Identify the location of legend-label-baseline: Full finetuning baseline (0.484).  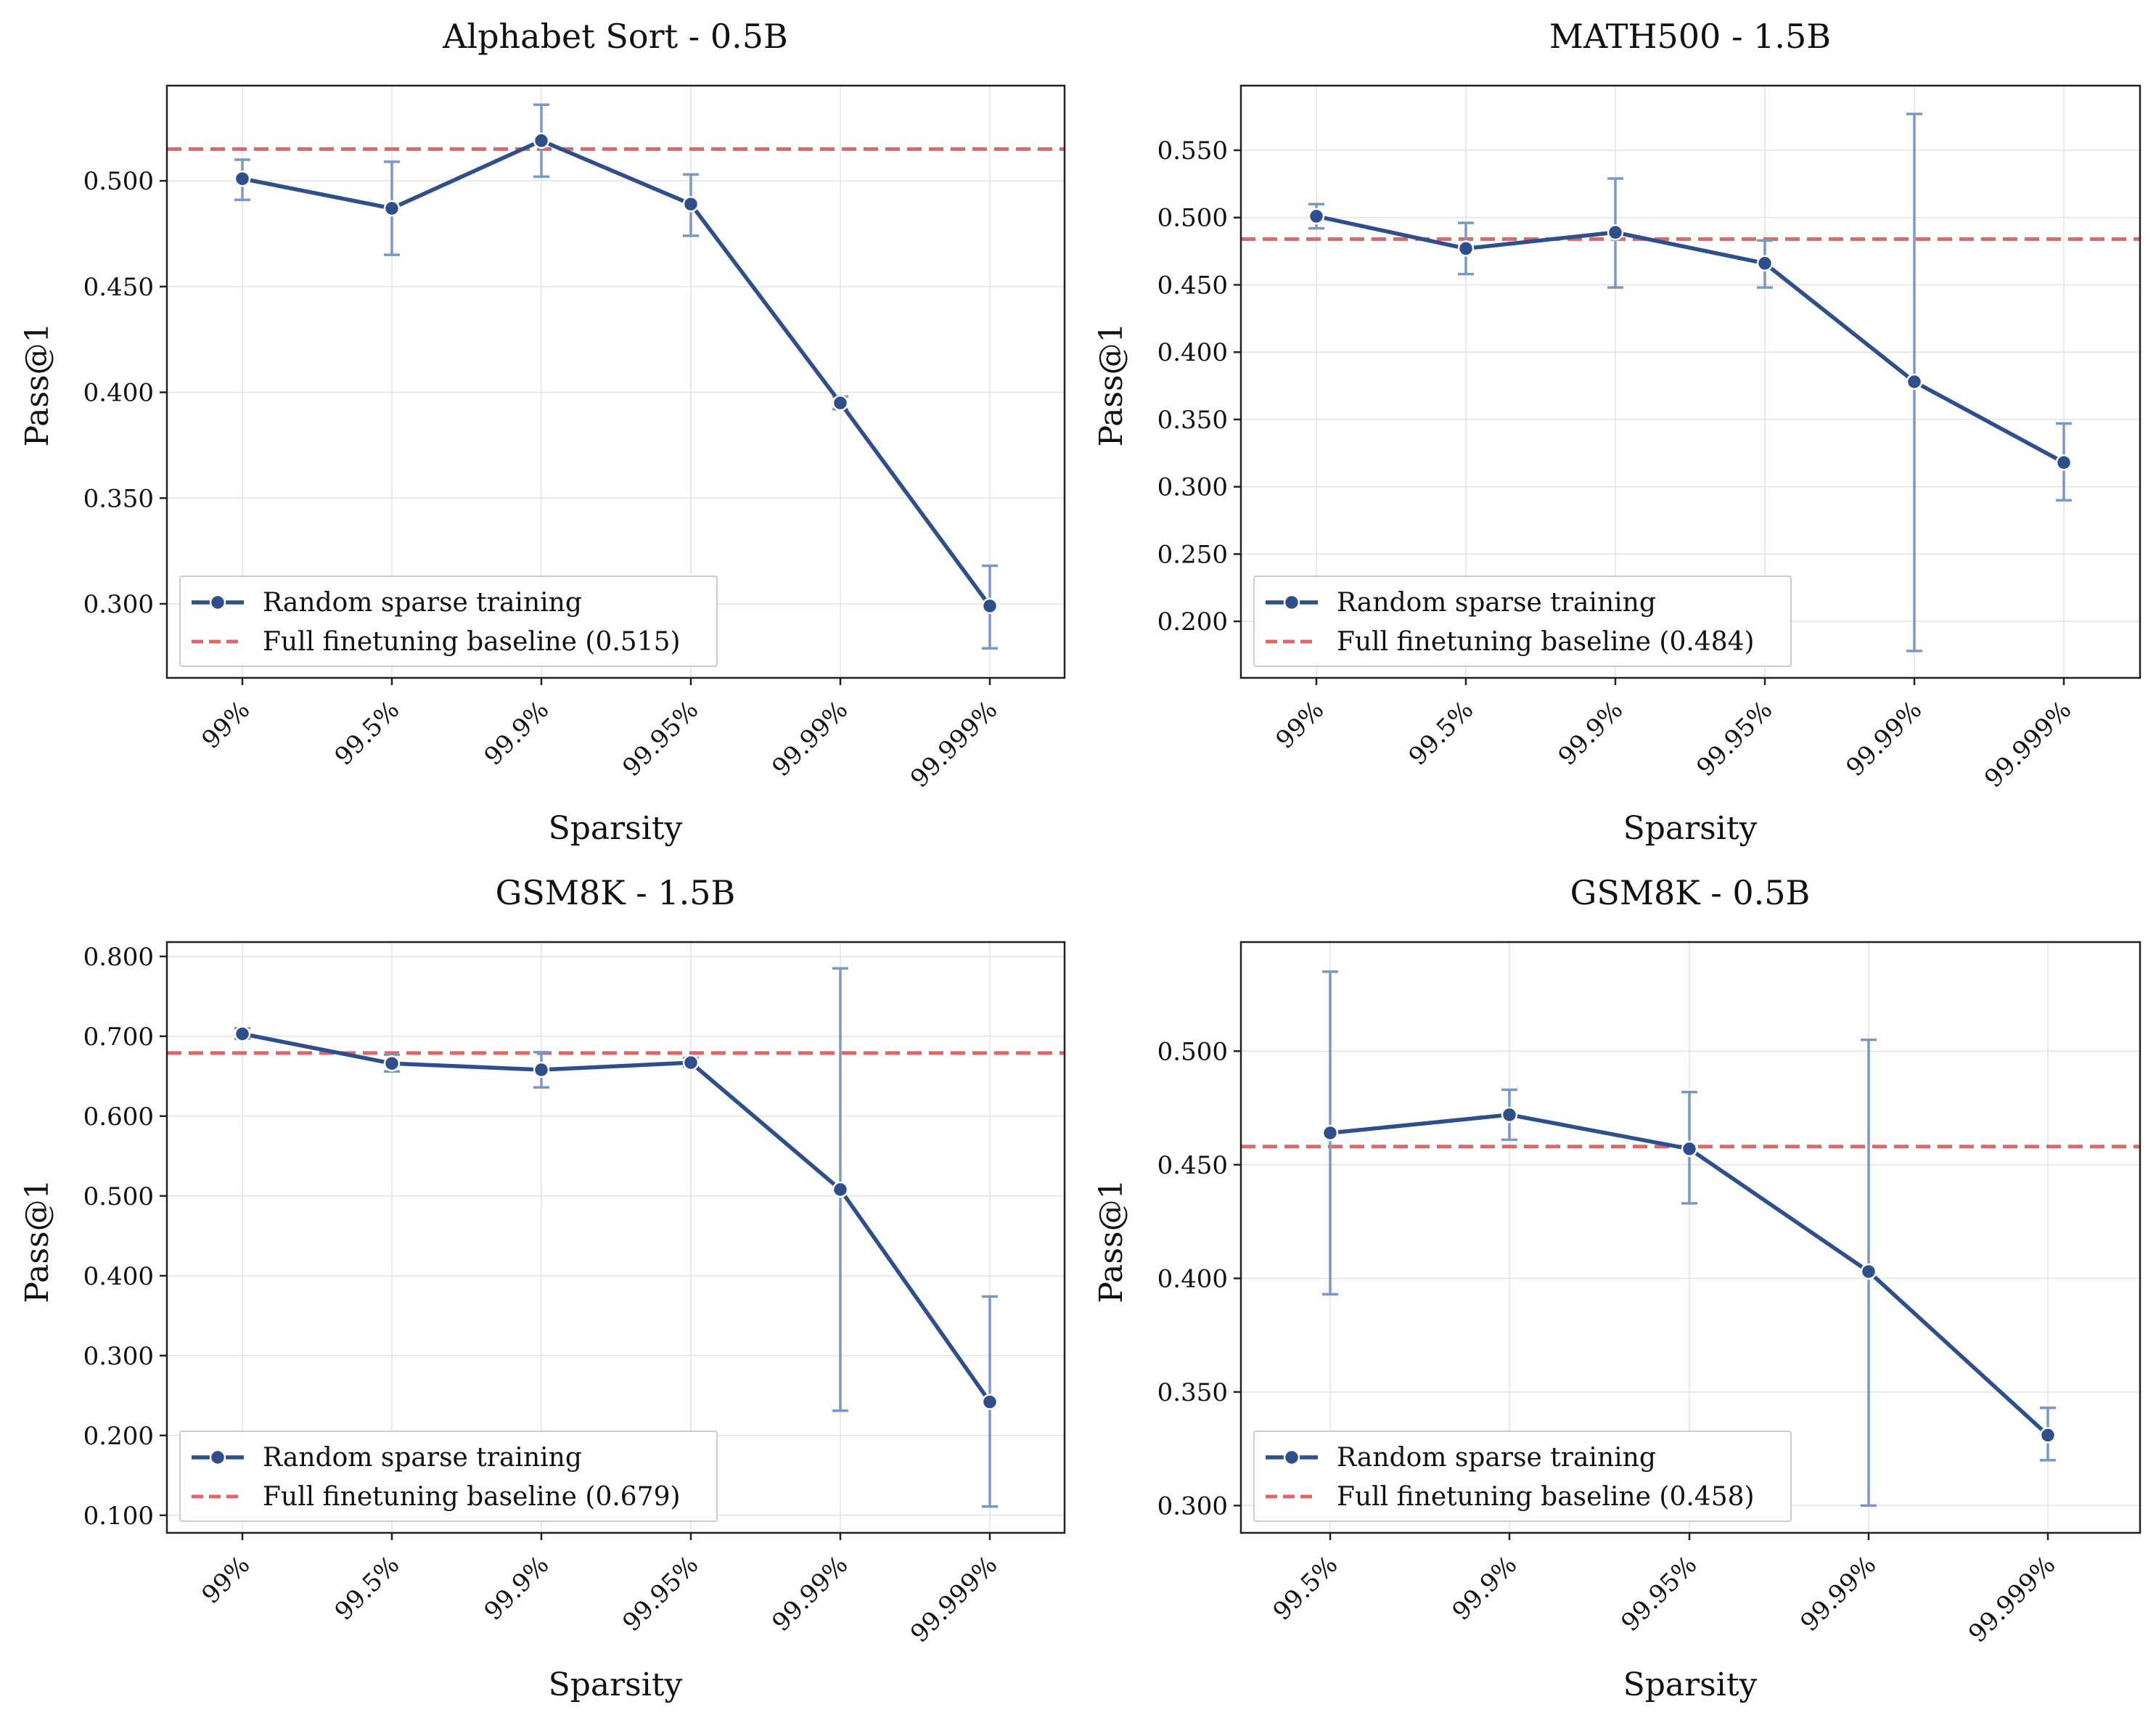
(1546, 642).